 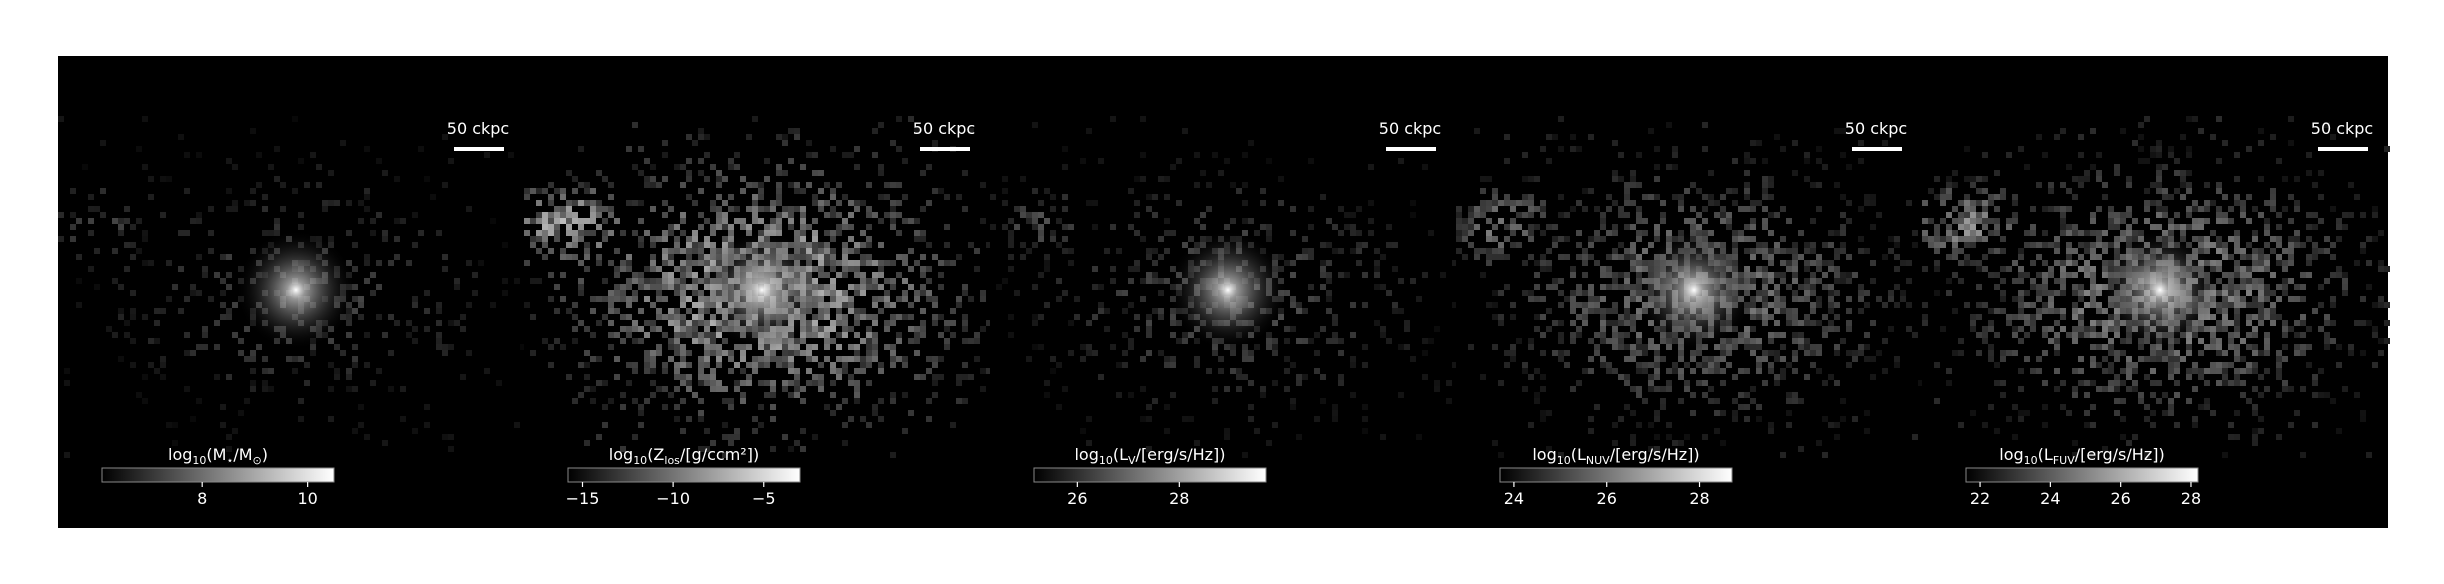 I want to click on colorbar-label-part: /[g/ccm²]), so click(x=719, y=454).